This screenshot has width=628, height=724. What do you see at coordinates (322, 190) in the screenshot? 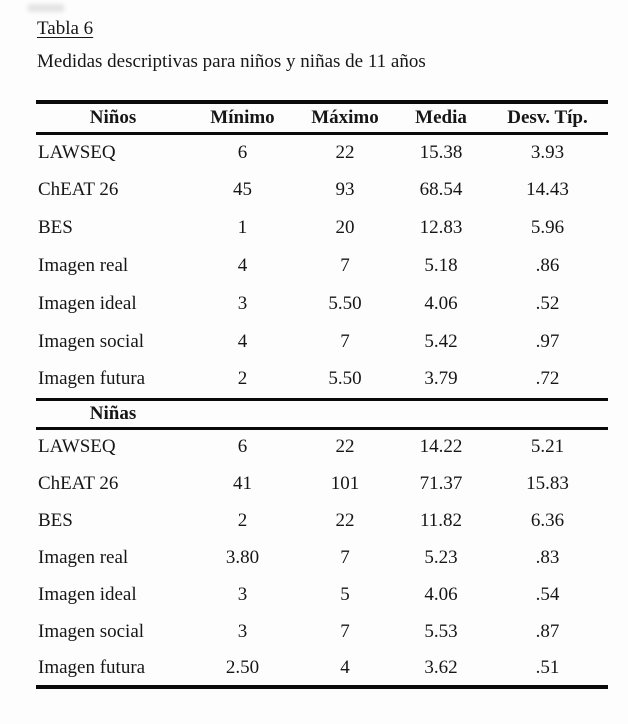
I see `table-row: ChEAT 26 45 93 68.54 14.43` at bounding box center [322, 190].